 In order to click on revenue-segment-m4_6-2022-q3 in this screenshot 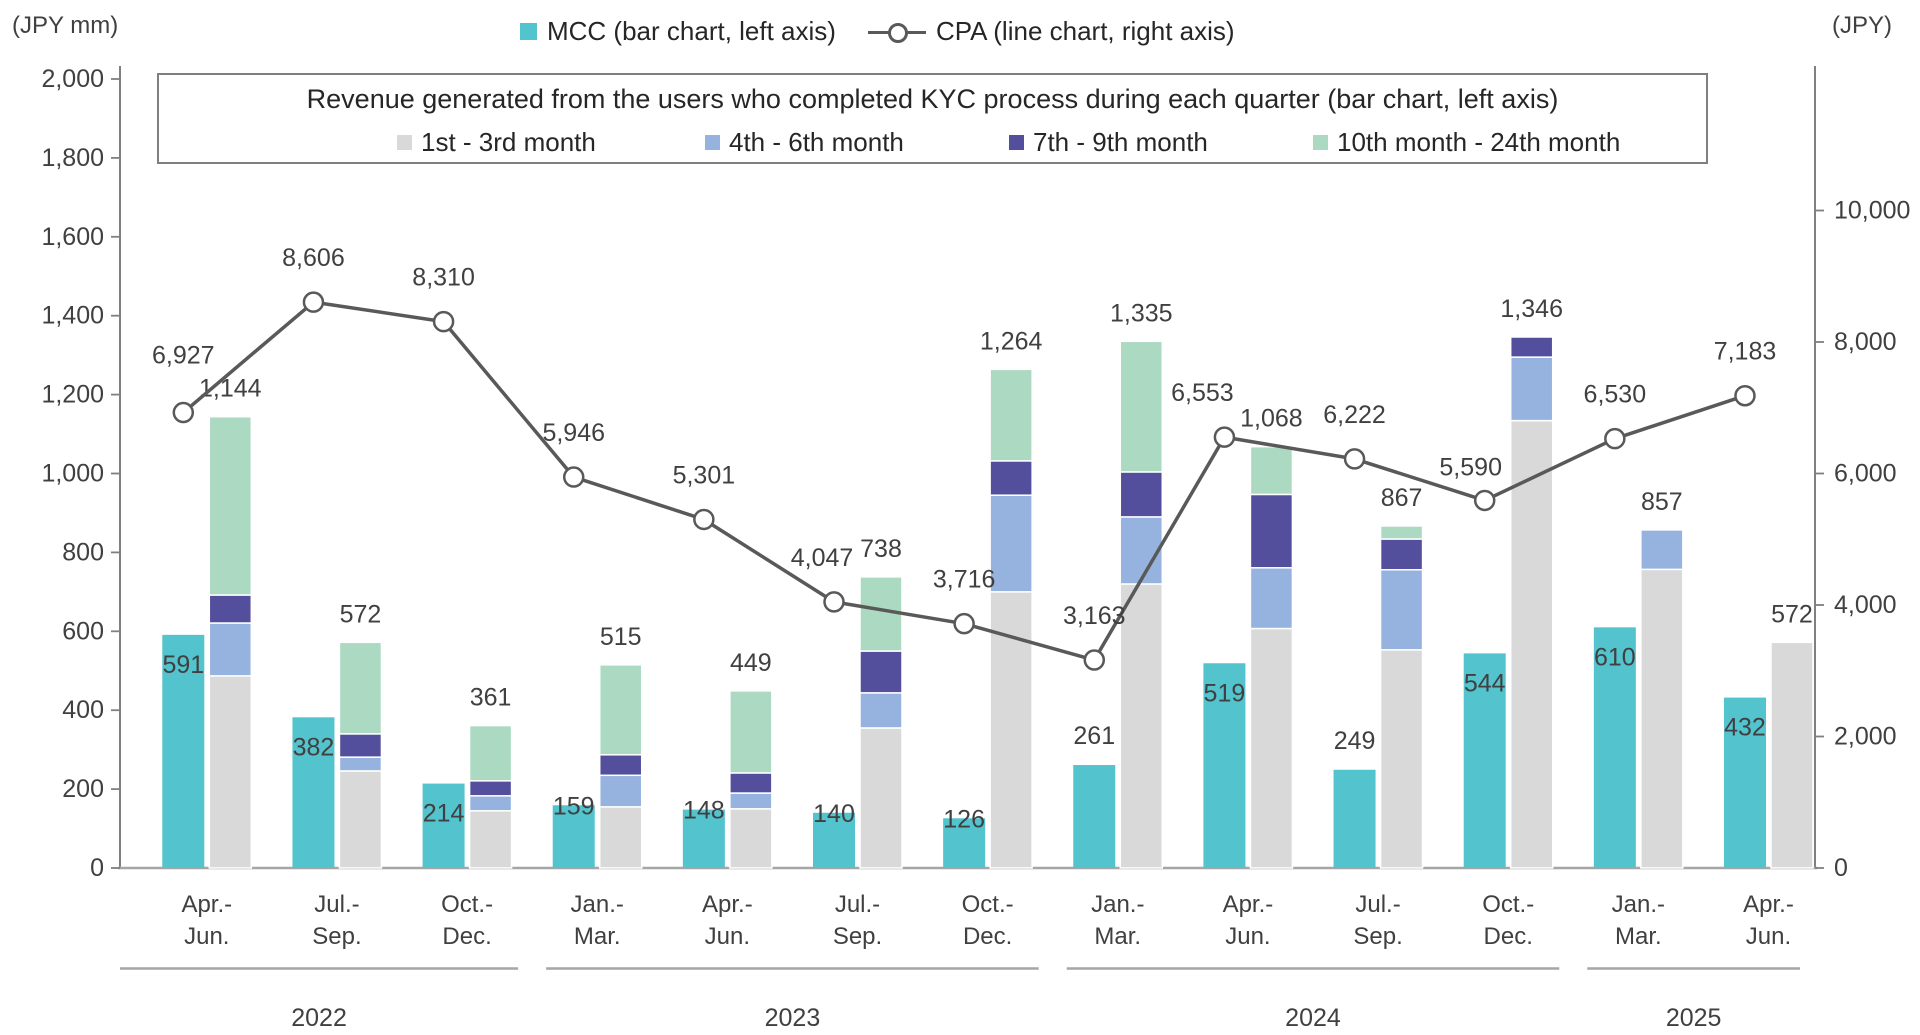, I will do `click(490, 803)`.